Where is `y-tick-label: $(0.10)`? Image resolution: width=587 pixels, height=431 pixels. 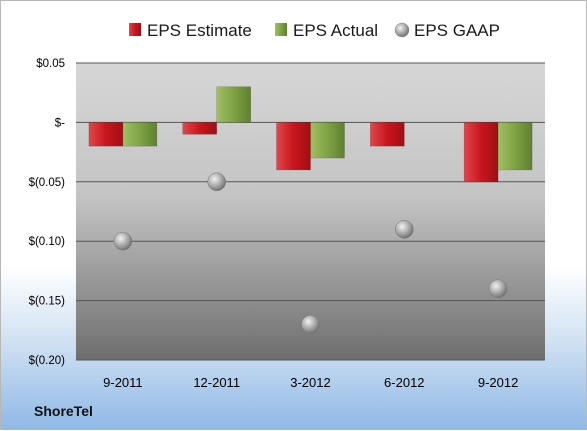
y-tick-label: $(0.10) is located at coordinates (47, 242).